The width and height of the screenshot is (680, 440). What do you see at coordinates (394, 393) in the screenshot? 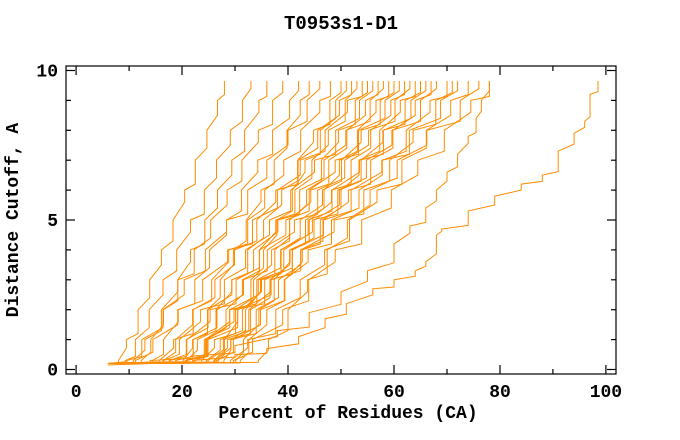
I see `x-tick-label: 60` at bounding box center [394, 393].